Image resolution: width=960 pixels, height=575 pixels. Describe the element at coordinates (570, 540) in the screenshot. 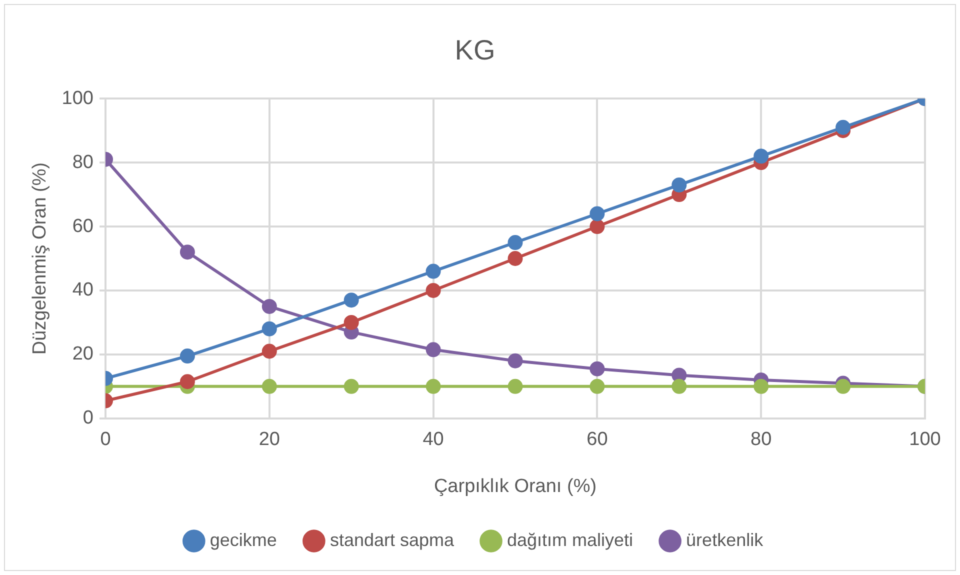

I see `legend-label: dağıtım maliyeti` at that location.